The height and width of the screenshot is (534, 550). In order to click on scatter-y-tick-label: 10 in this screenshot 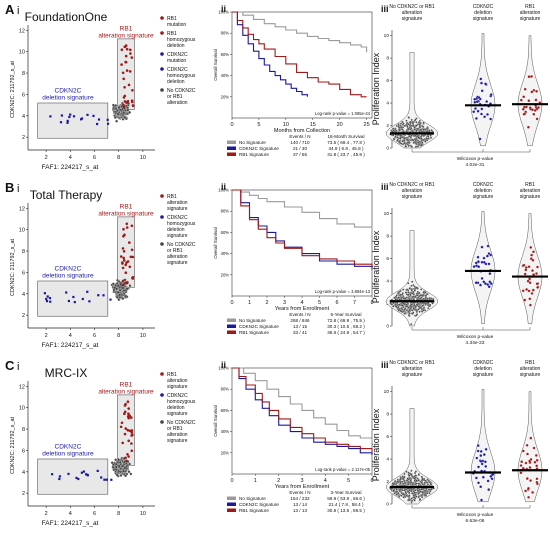, I will do `click(22, 231)`.